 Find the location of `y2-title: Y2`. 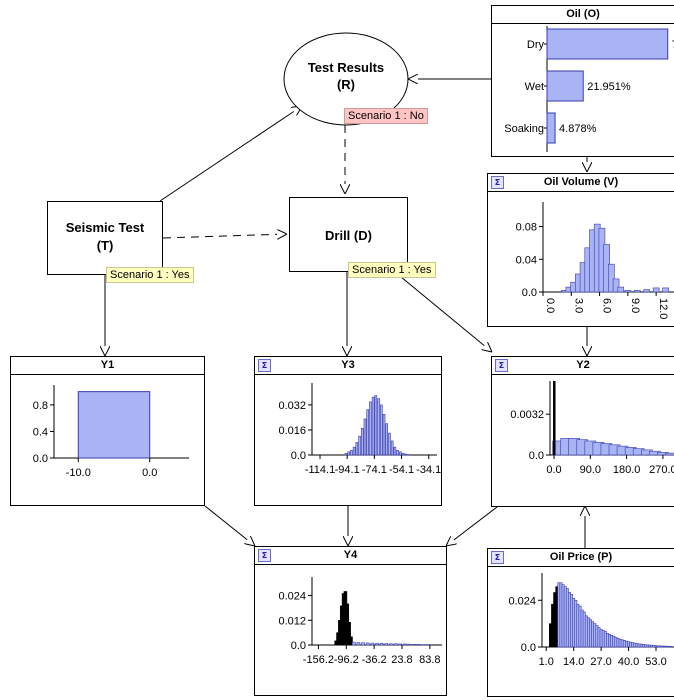

y2-title: Y2 is located at coordinates (583, 366).